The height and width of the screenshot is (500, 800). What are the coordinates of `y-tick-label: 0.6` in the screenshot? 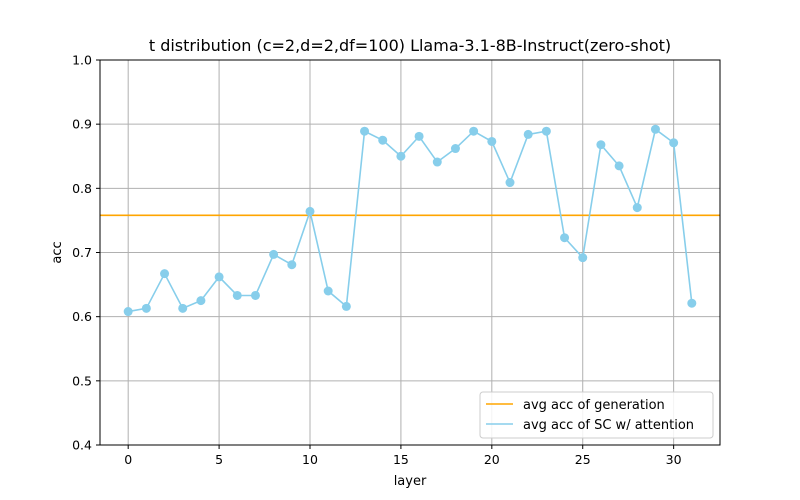 It's located at (82, 316).